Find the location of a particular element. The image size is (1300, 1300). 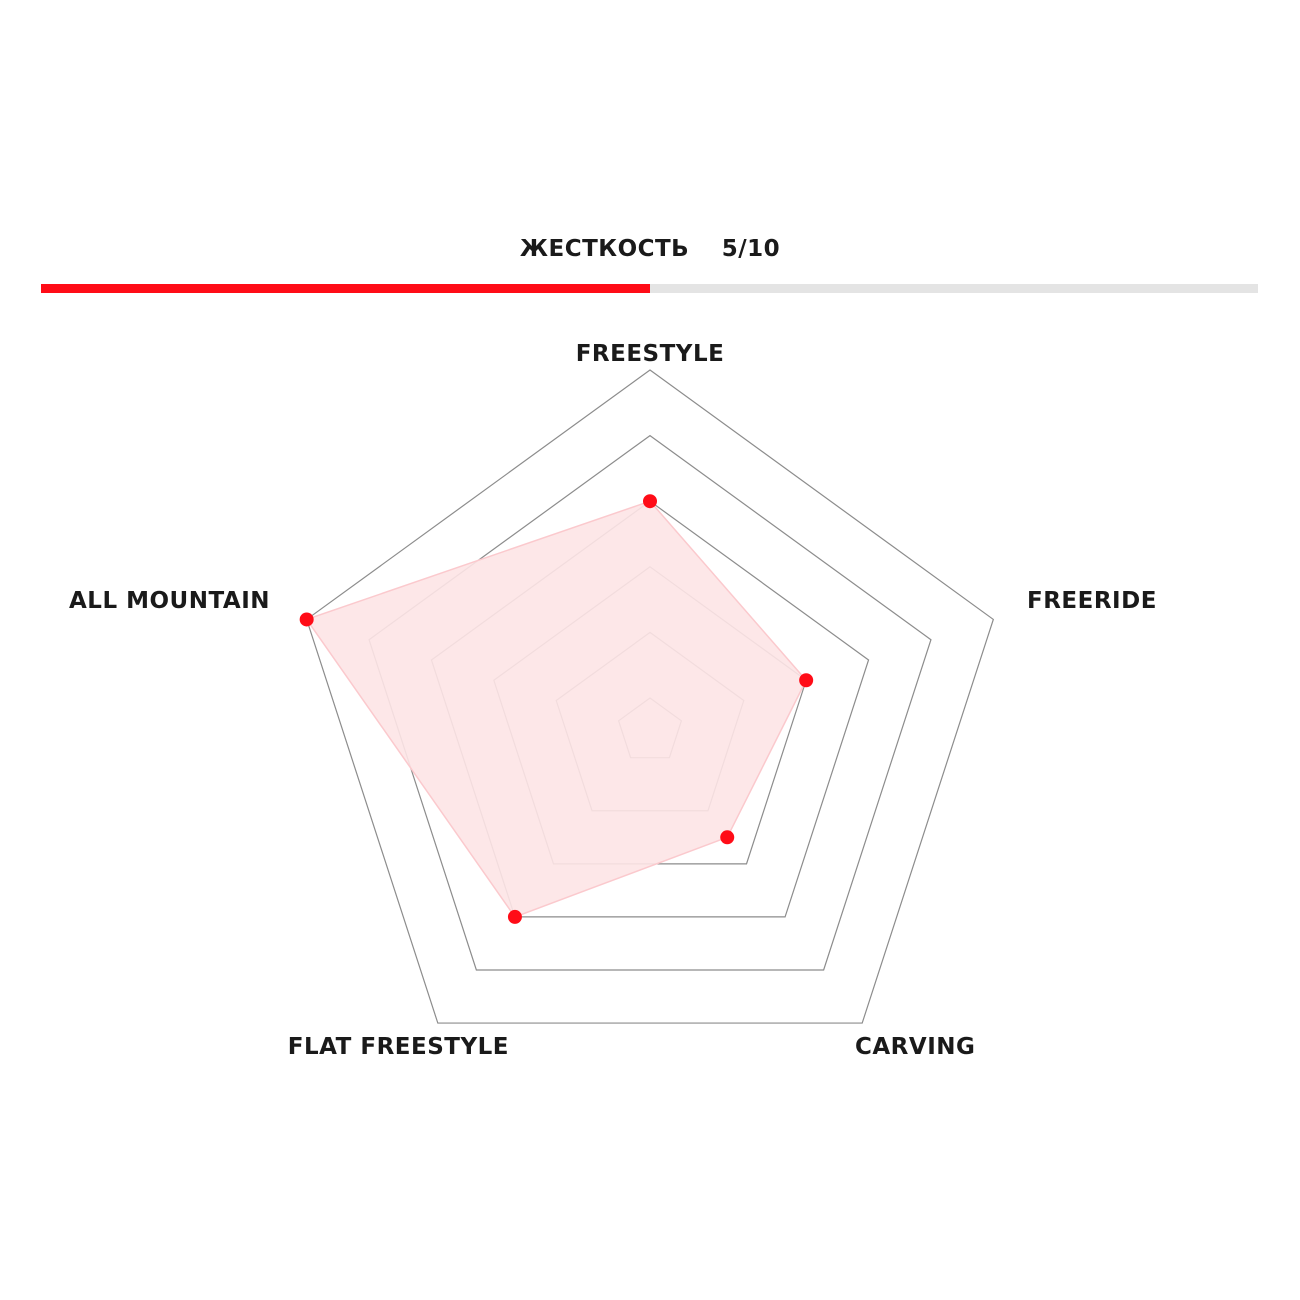

stiffness-title: ЖЕСТКОСТЬ 5/10 is located at coordinates (650, 249).